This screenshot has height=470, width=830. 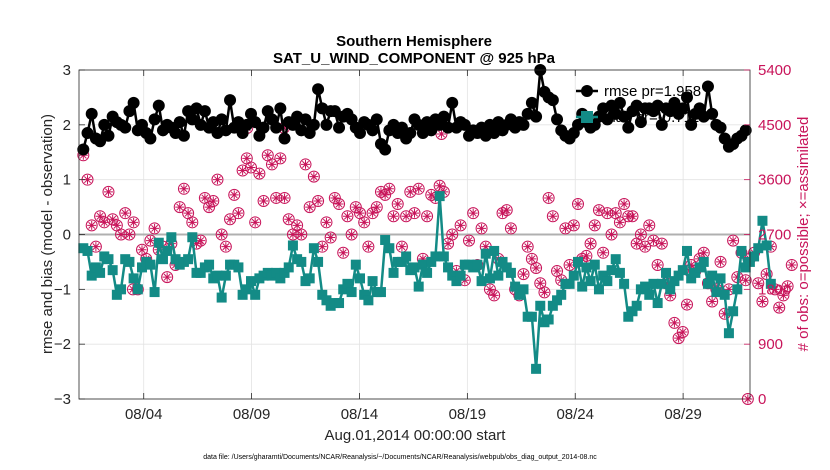 What do you see at coordinates (774, 125) in the screenshot?
I see `y-right-tick-label: 4500` at bounding box center [774, 125].